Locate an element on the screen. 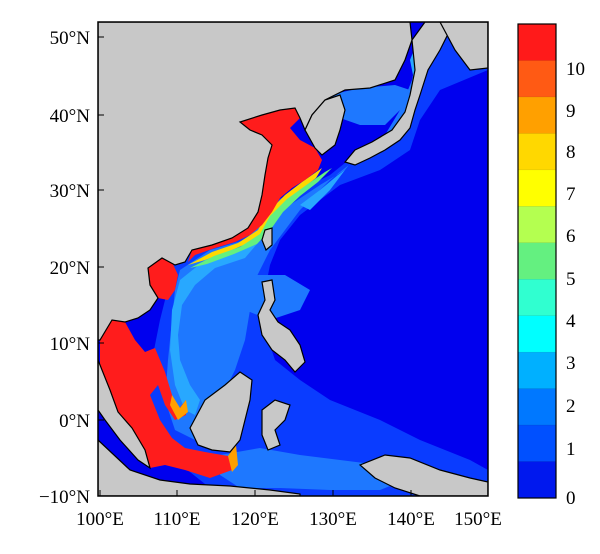 The height and width of the screenshot is (554, 600). colorbar-label-2: 2 is located at coordinates (571, 406).